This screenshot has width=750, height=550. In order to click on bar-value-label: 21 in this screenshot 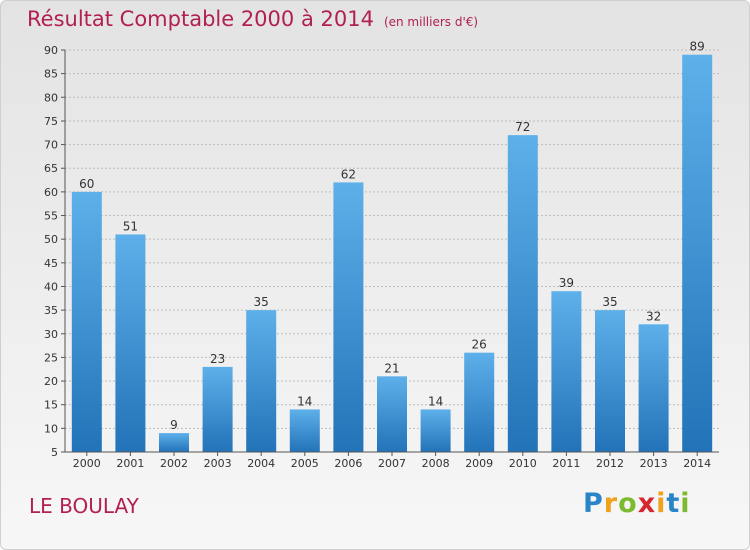, I will do `click(391, 368)`.